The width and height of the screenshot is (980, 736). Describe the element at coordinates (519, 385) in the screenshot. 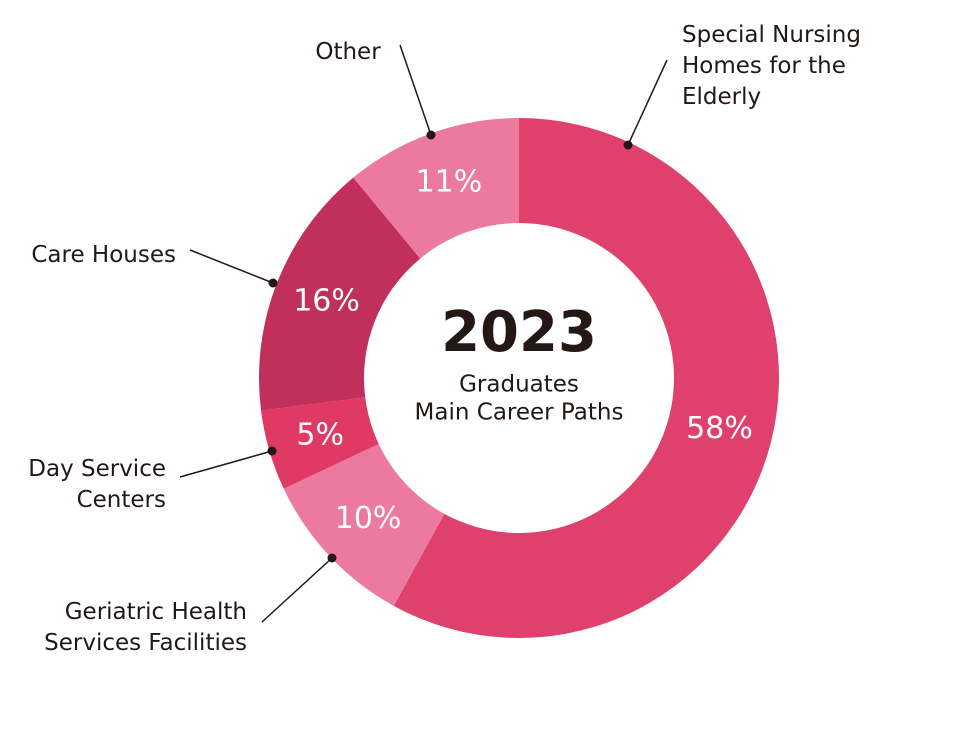

I see `center-subtitle: Graduates` at that location.